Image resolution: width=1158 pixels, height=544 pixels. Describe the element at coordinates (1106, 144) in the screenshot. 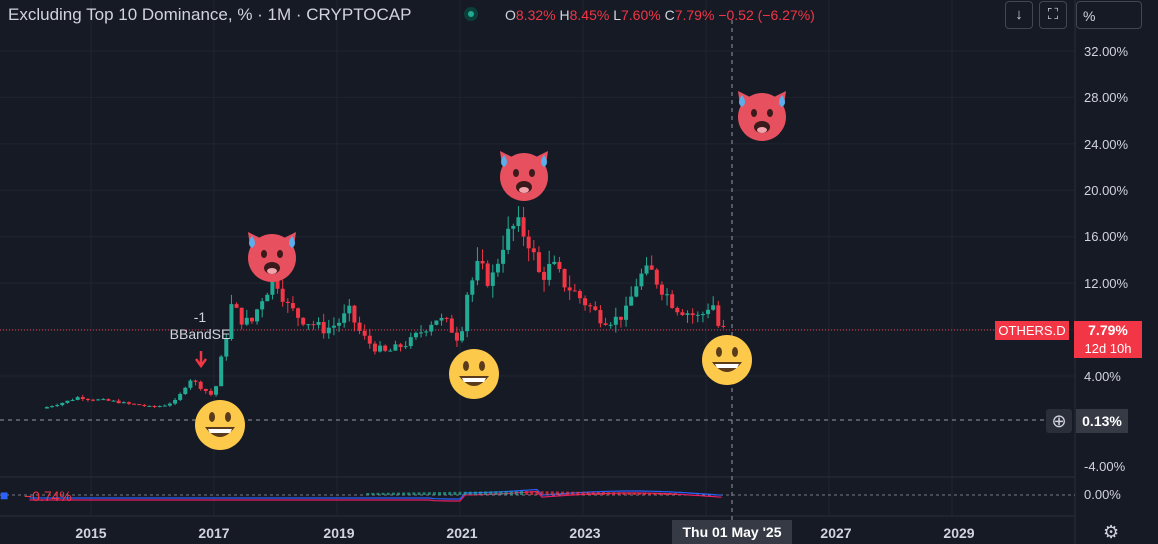

I see `y-tick-label: 24.00%` at that location.